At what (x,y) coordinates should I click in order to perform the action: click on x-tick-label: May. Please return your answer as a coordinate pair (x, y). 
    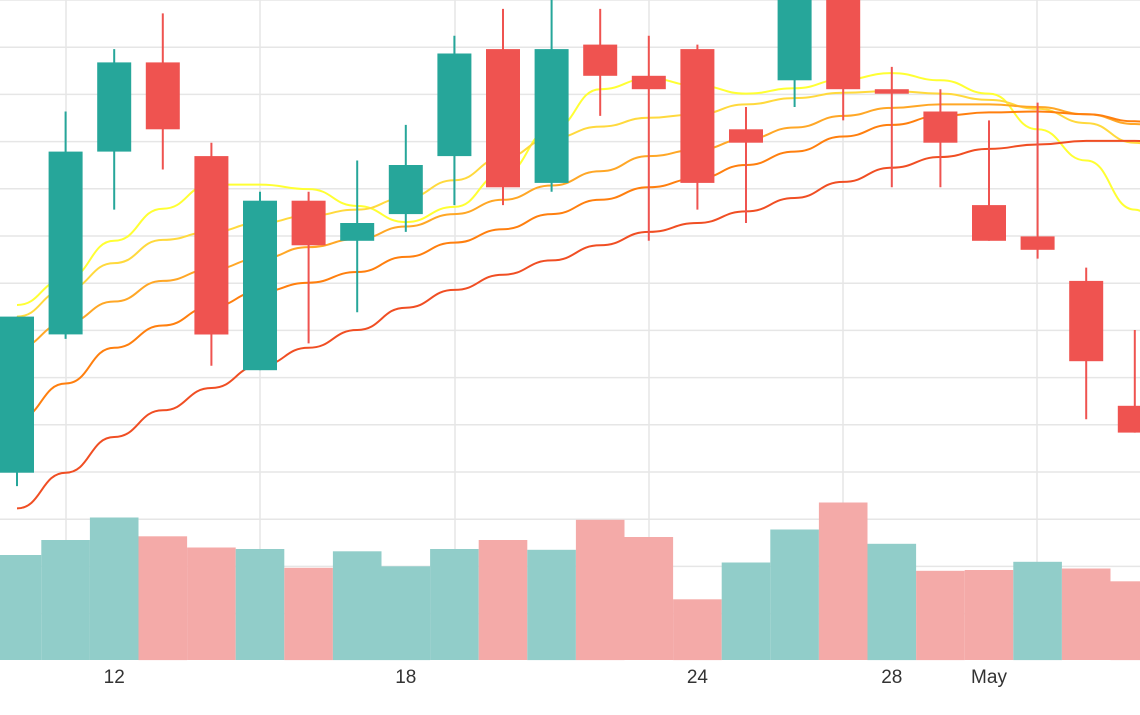
    Looking at the image, I should click on (989, 677).